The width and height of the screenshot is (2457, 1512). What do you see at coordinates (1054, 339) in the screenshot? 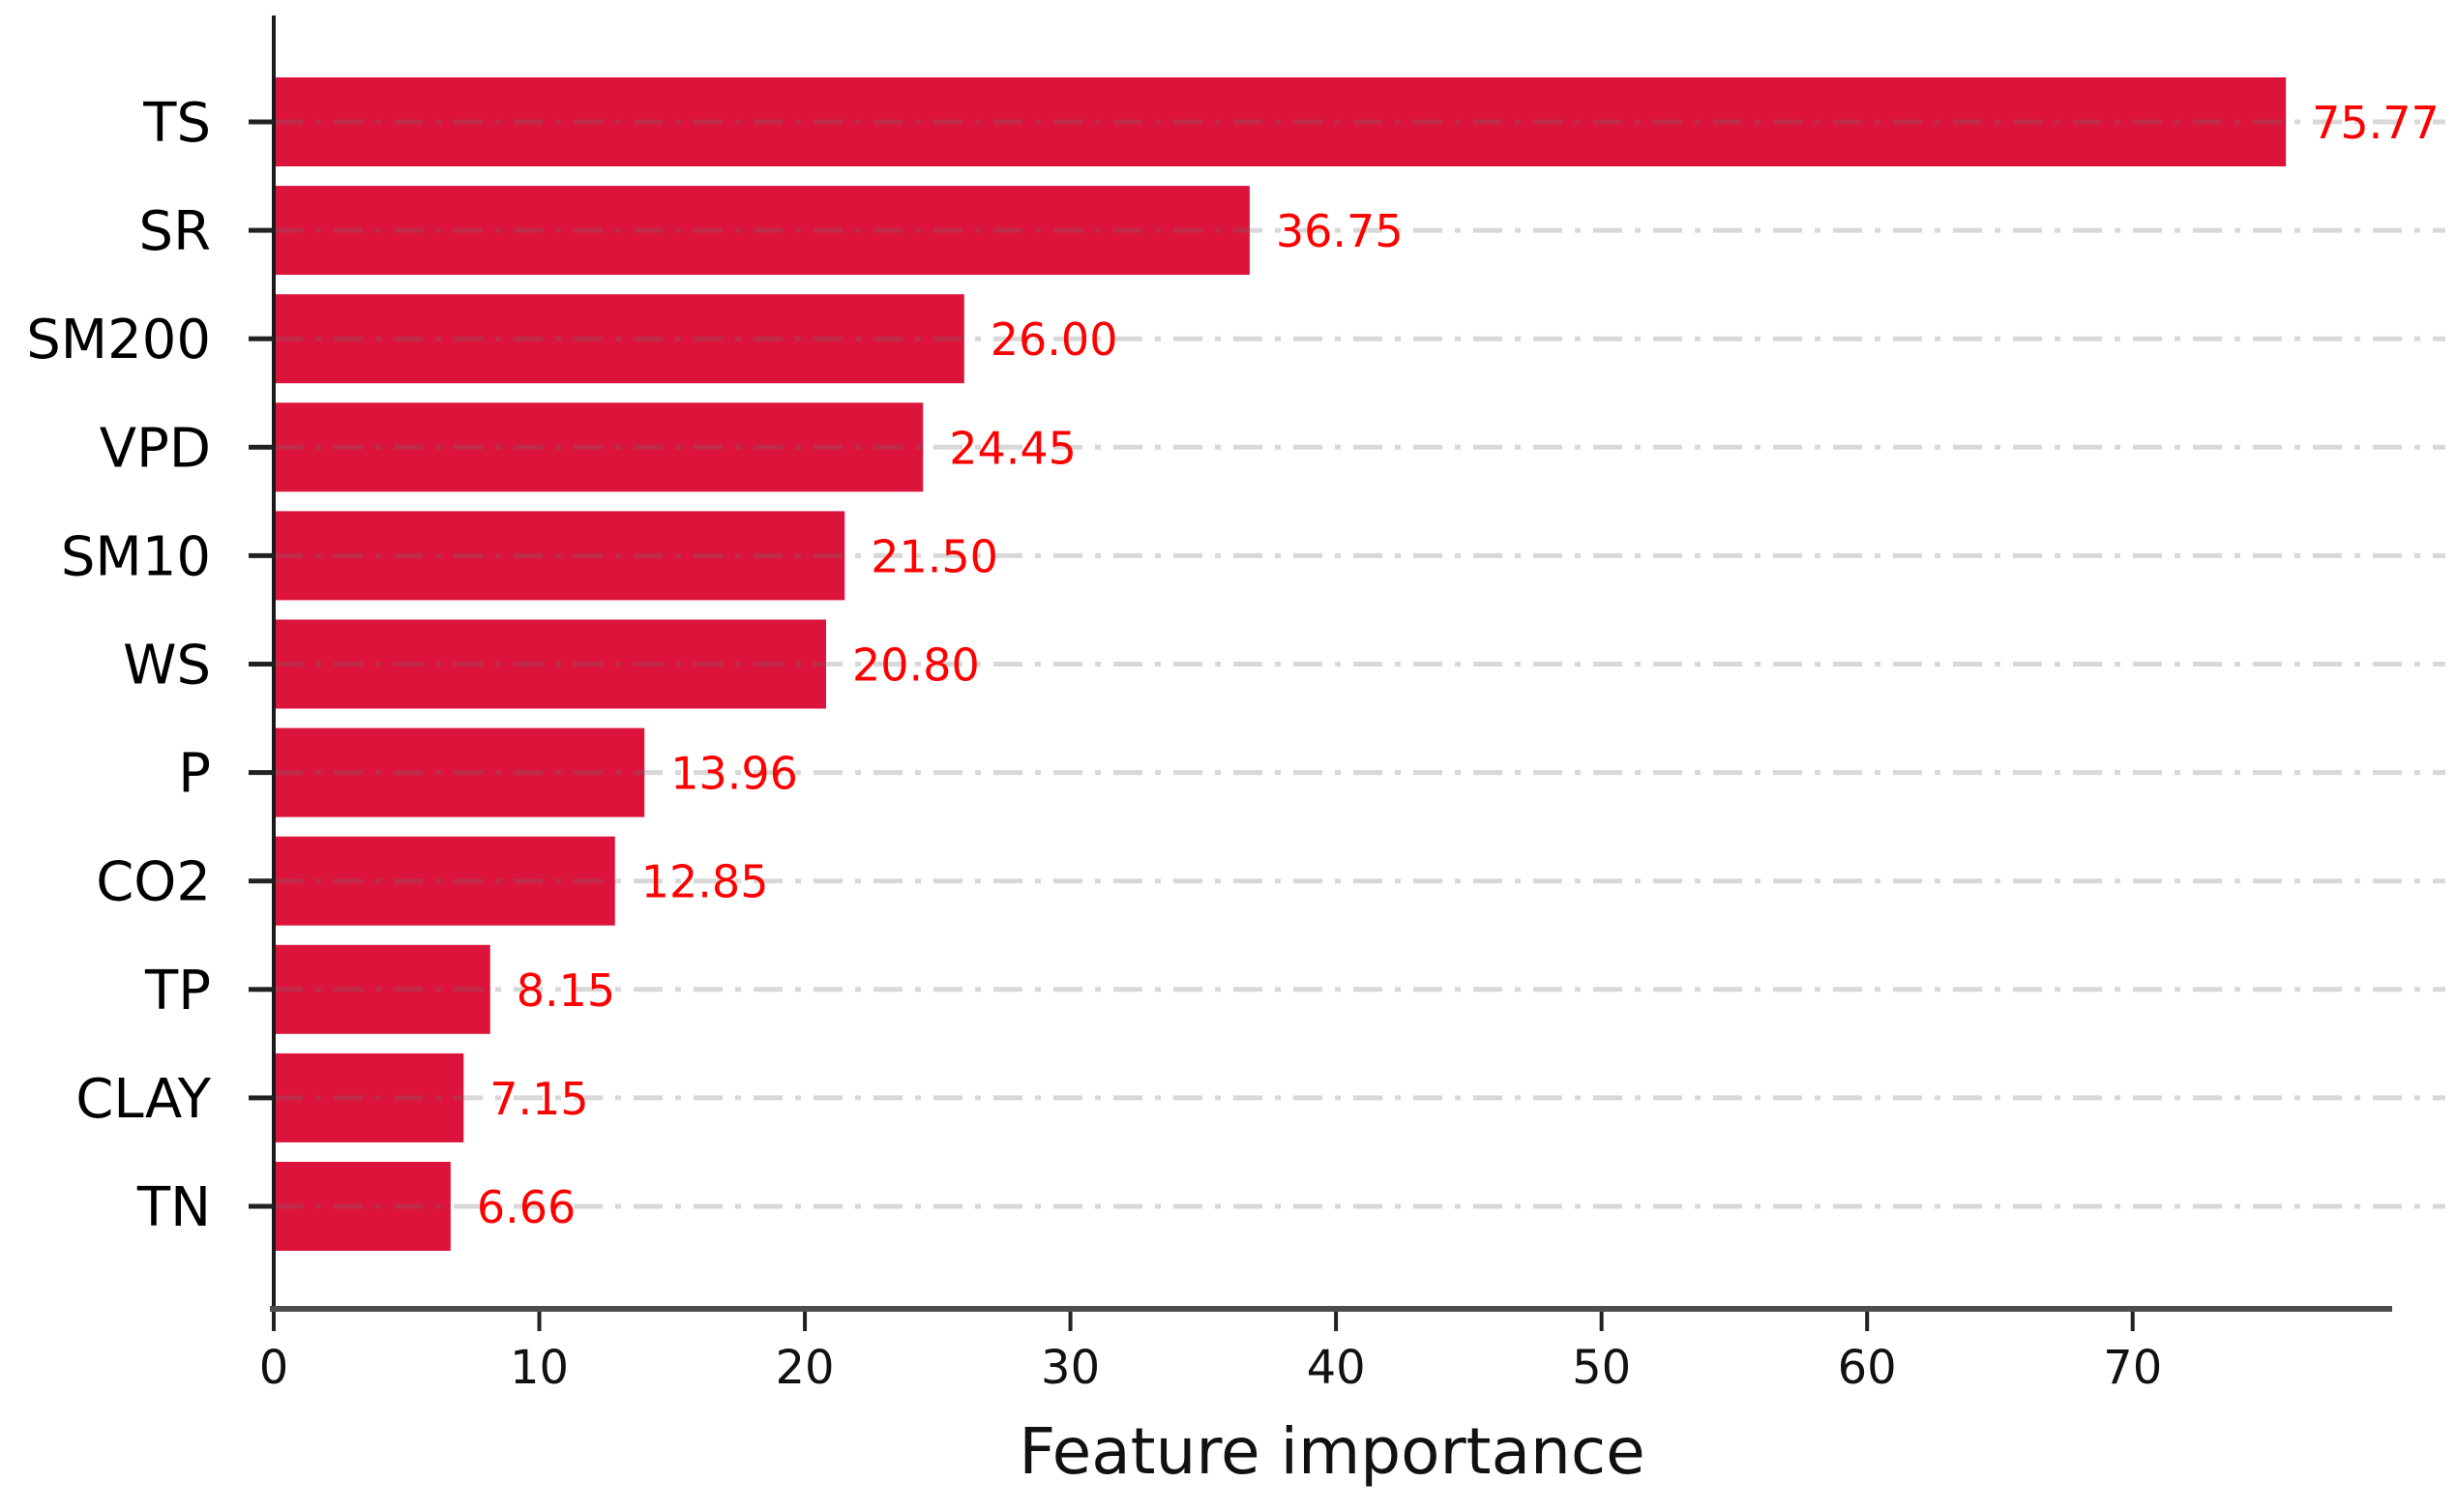
I see `bar-value-label: 26.00` at bounding box center [1054, 339].